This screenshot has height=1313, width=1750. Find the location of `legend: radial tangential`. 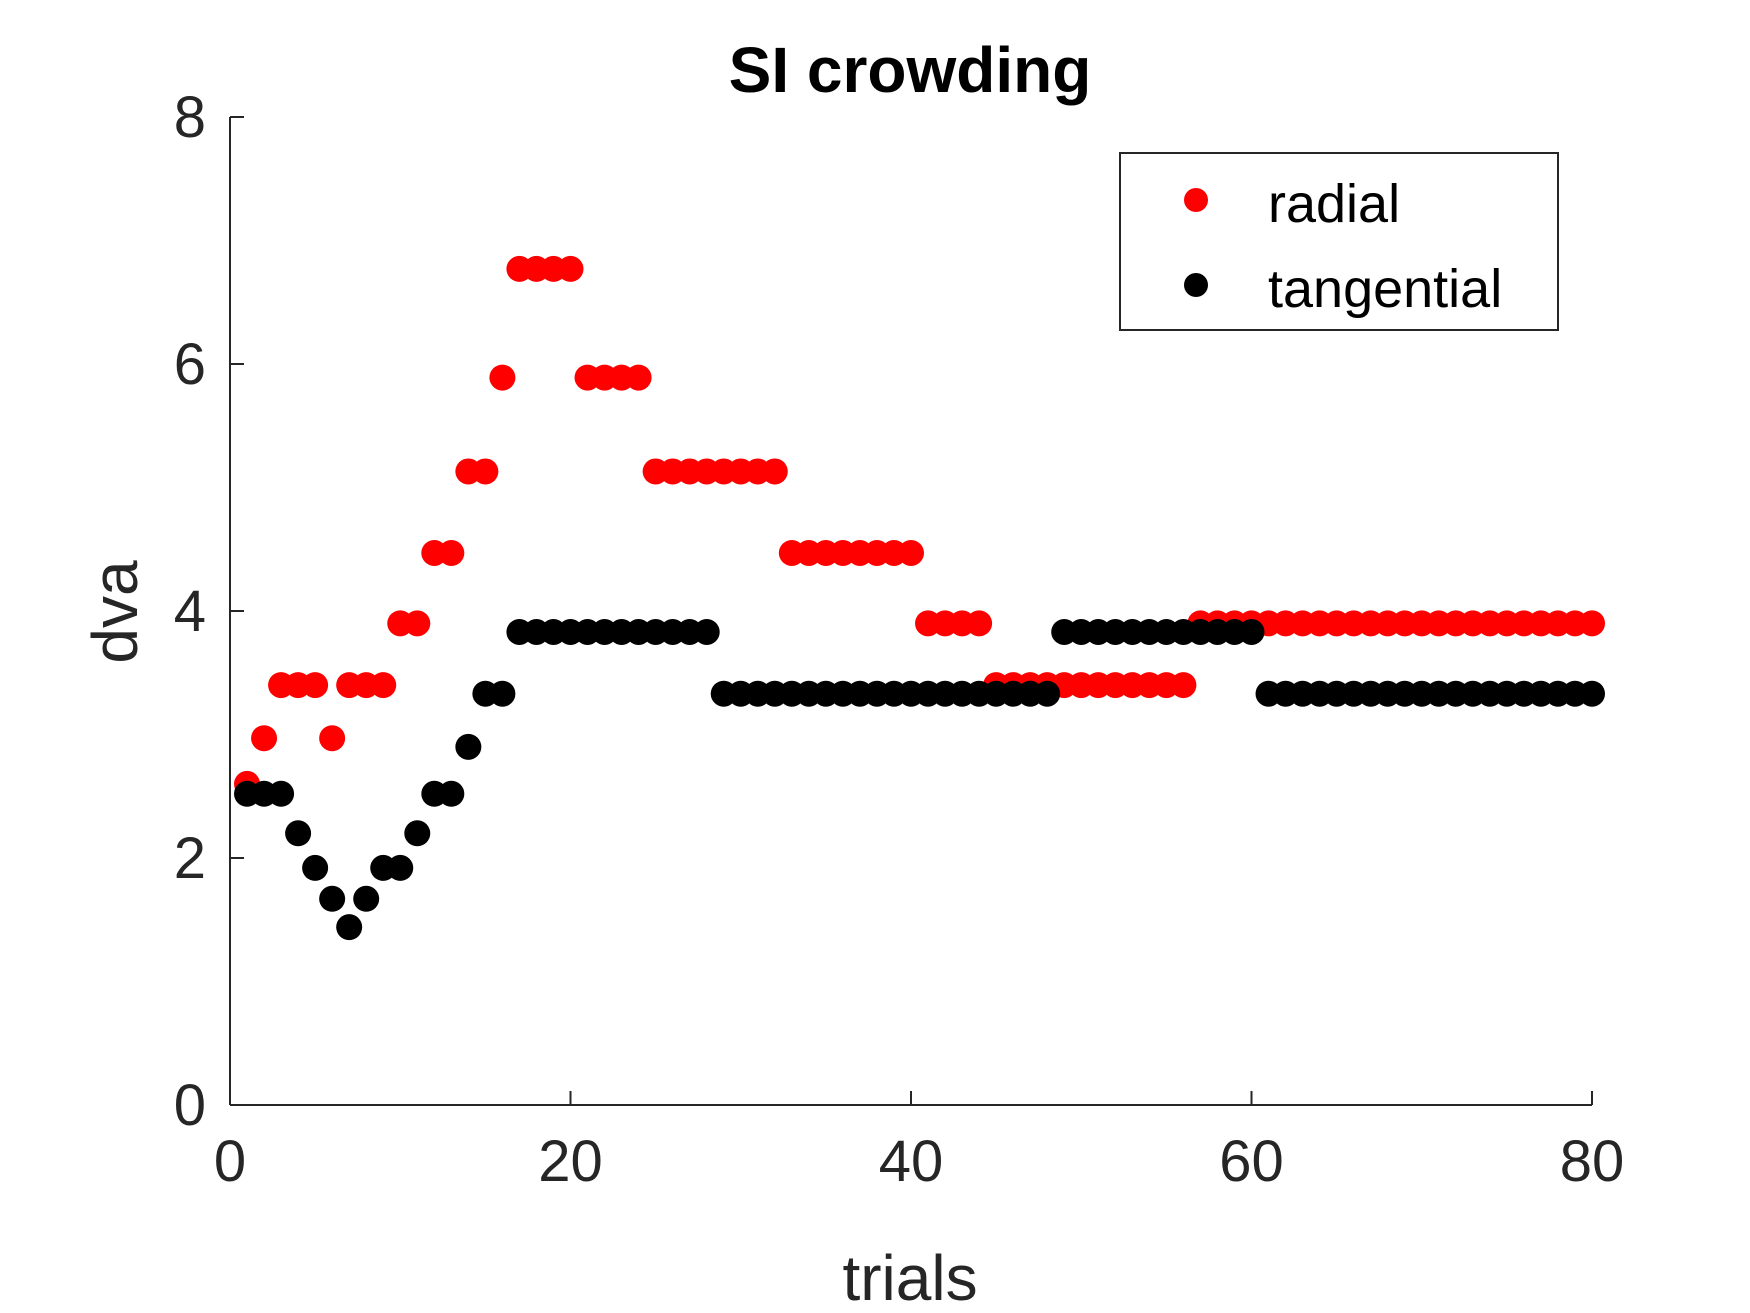

legend: radial tangential is located at coordinates (1339, 241).